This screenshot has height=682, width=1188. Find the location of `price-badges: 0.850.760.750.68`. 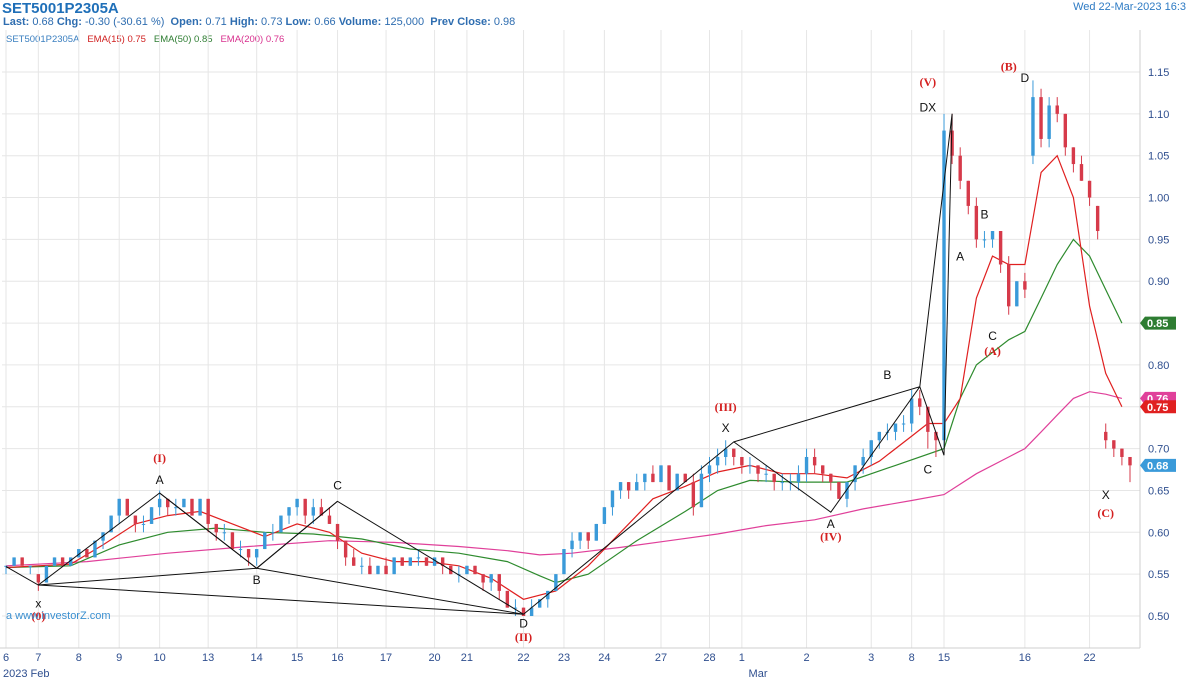

price-badges: 0.850.760.750.68 is located at coordinates (1158, 394).